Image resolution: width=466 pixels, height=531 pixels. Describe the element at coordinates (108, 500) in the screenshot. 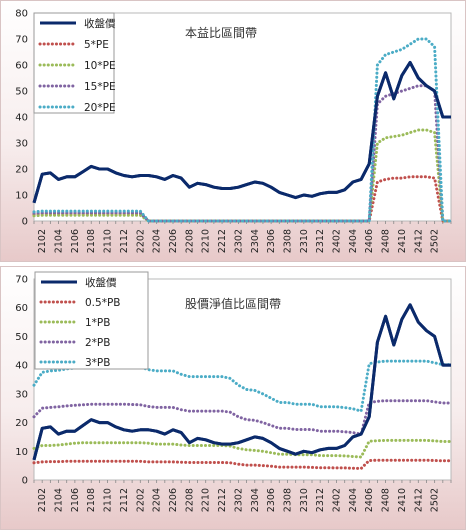

I see `pb-x-tick-label: 2110` at that location.